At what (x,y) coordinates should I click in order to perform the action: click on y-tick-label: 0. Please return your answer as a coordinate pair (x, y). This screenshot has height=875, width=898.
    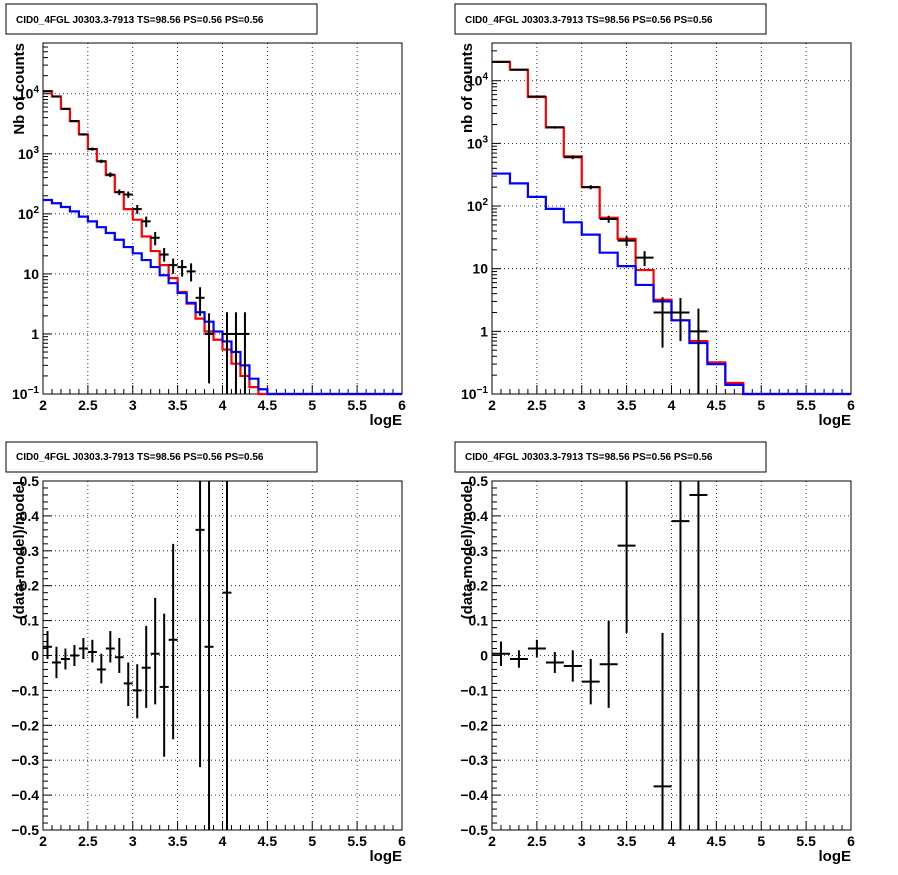
    Looking at the image, I should click on (484, 656).